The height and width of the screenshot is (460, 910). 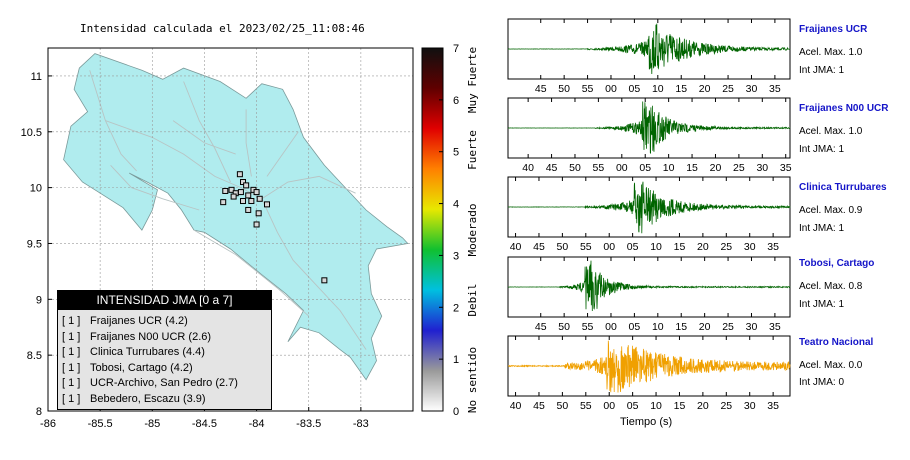 What do you see at coordinates (48, 424) in the screenshot?
I see `map-x-tick-label: -86` at bounding box center [48, 424].